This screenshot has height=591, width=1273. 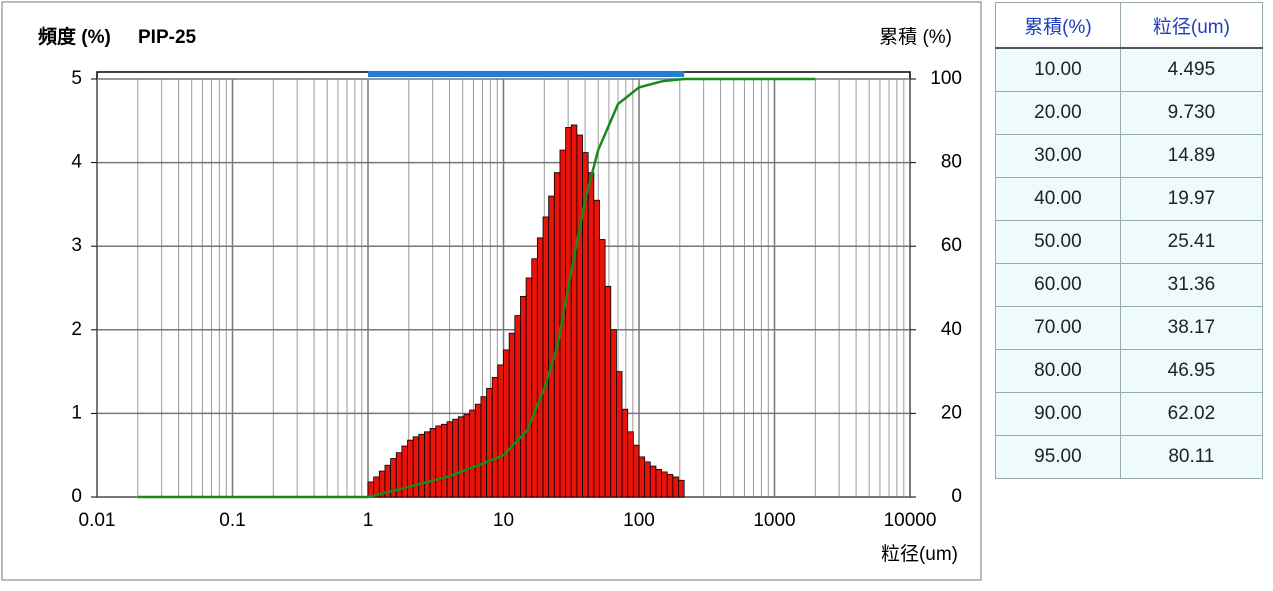 What do you see at coordinates (910, 520) in the screenshot?
I see `x-tick-label: 10000` at bounding box center [910, 520].